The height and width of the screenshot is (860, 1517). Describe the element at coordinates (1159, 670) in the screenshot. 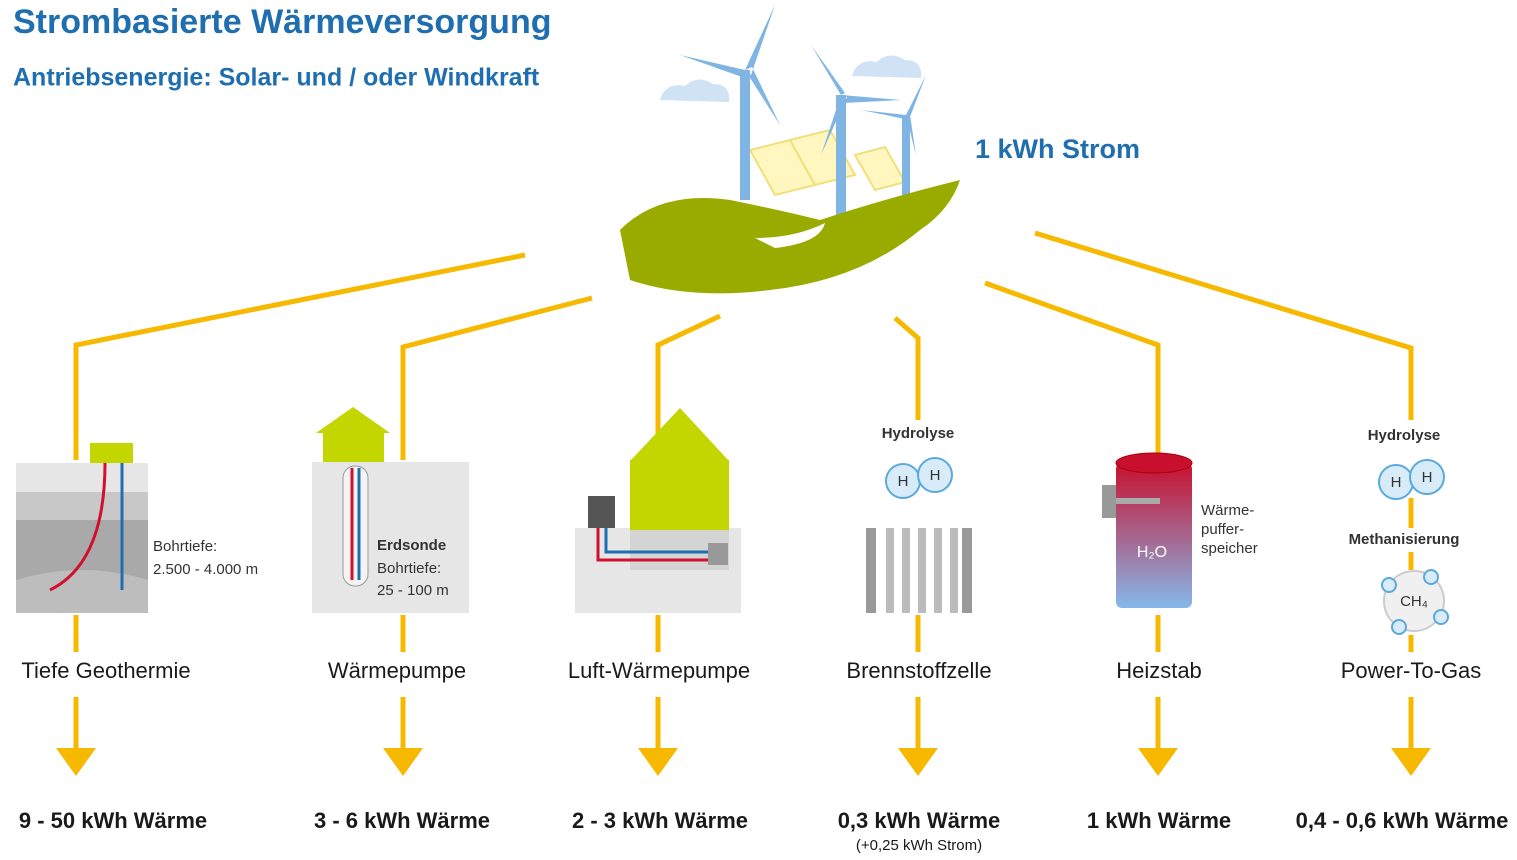

I see `branch-name: Heizstab` at that location.